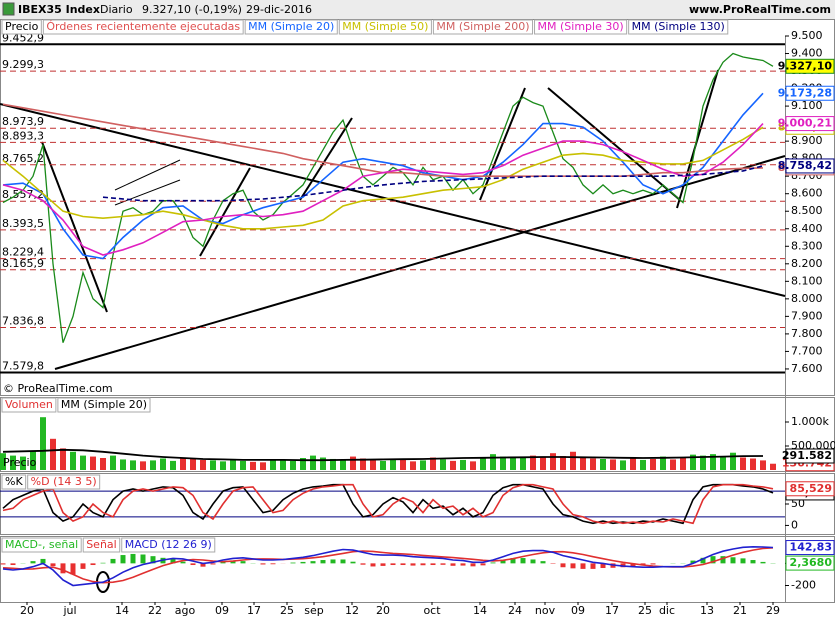  I want to click on x-tick-label: jul, so click(69, 610).